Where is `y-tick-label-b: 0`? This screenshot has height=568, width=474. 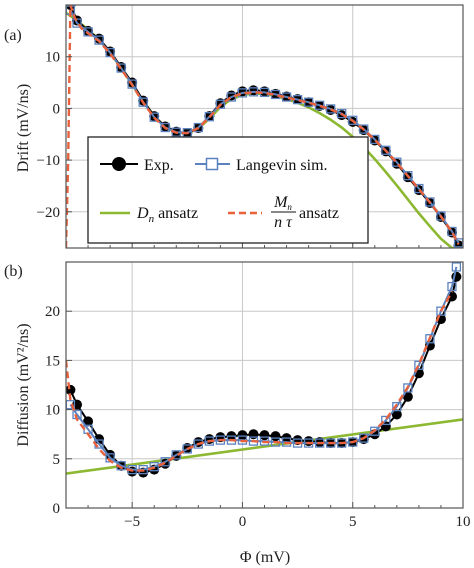
y-tick-label-b: 0 is located at coordinates (57, 509).